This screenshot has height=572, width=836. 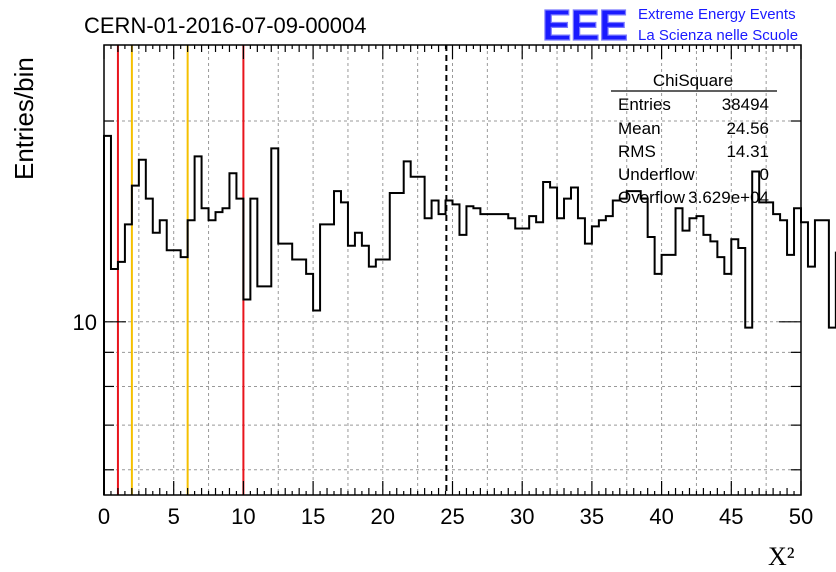 I want to click on y-tick-label: 10, so click(x=85, y=322).